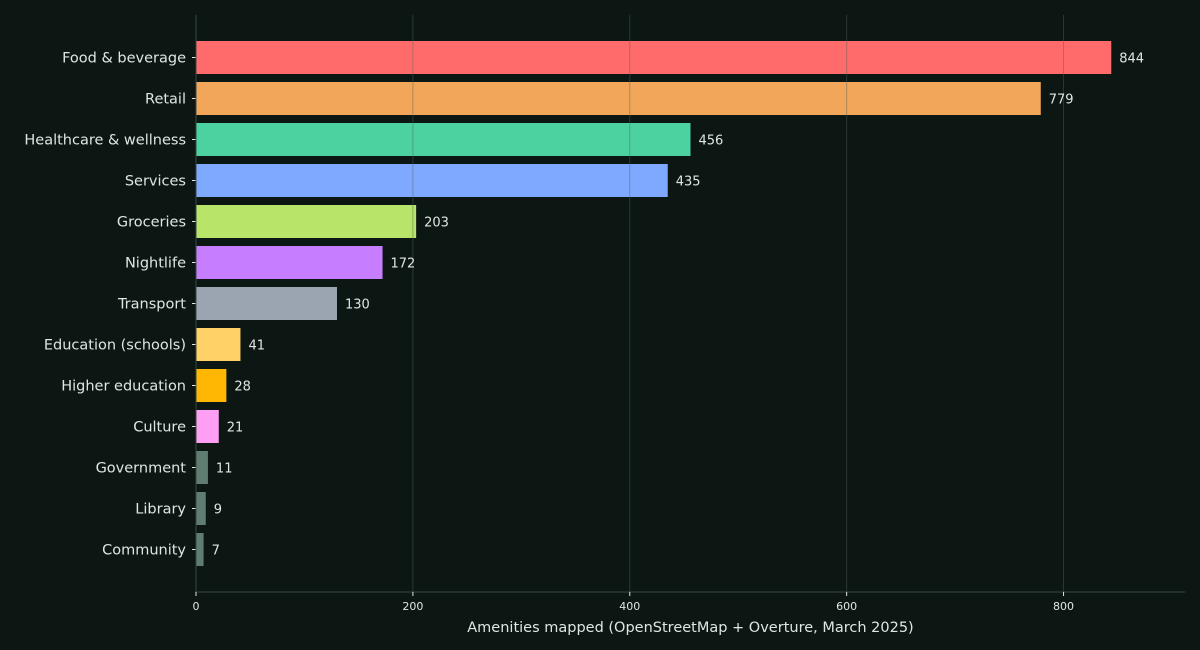  What do you see at coordinates (218, 510) in the screenshot?
I see `value-label: 9` at bounding box center [218, 510].